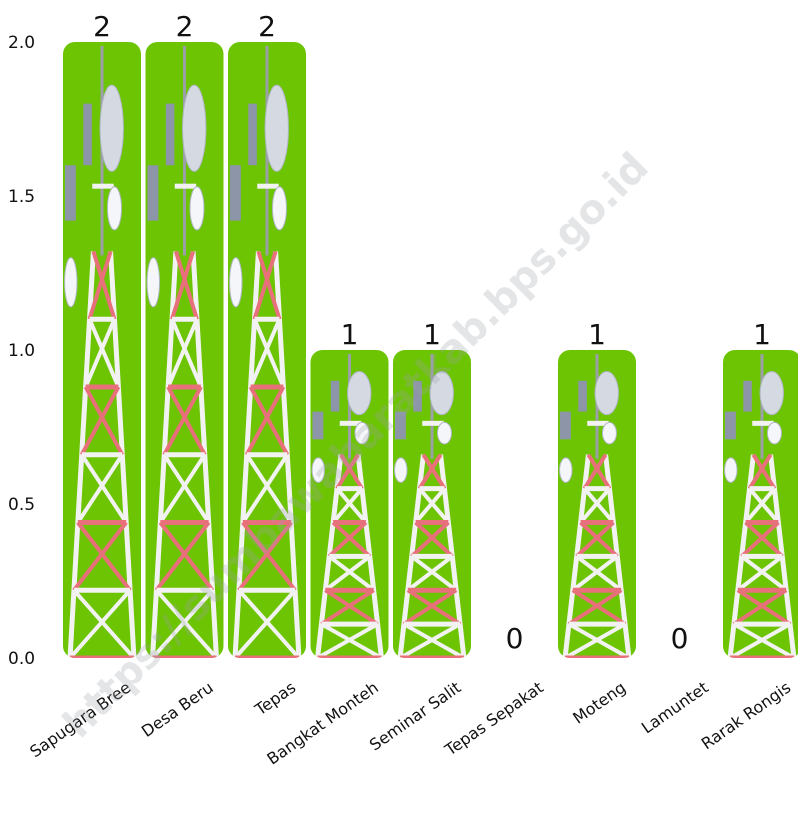 The image size is (798, 822). Describe the element at coordinates (746, 716) in the screenshot. I see `x-tick-label: Rarak Rongis` at that location.